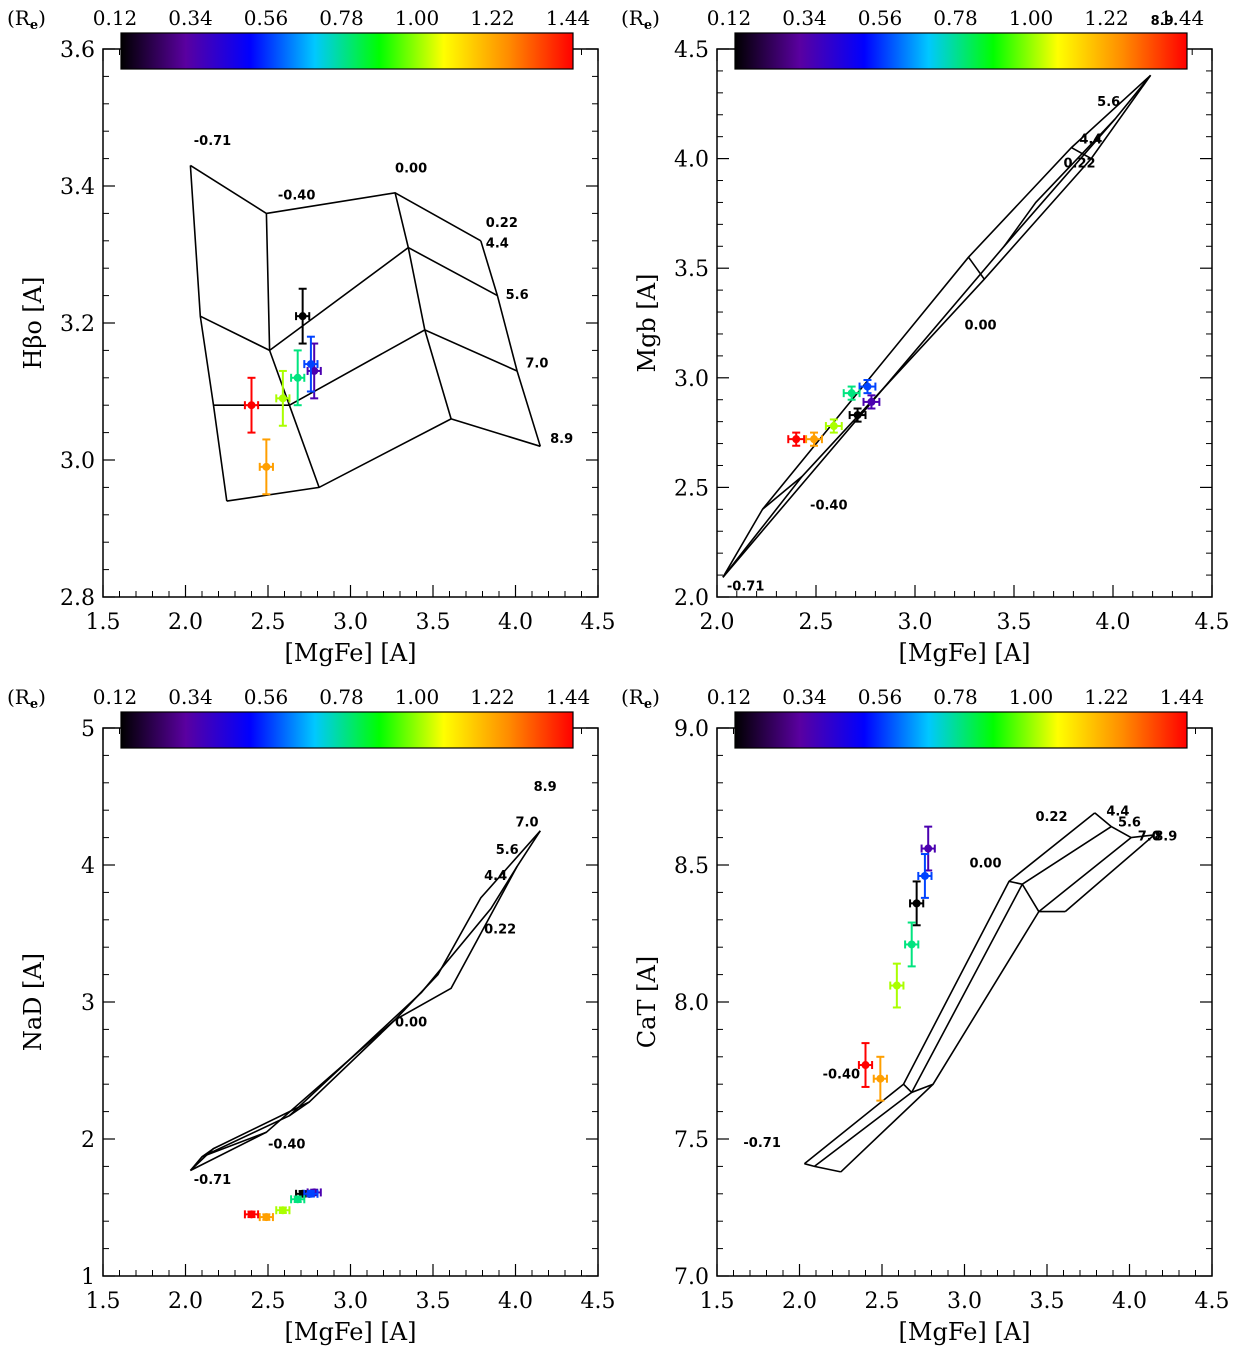  I want to click on y-tick-label: 3, so click(88, 1003).